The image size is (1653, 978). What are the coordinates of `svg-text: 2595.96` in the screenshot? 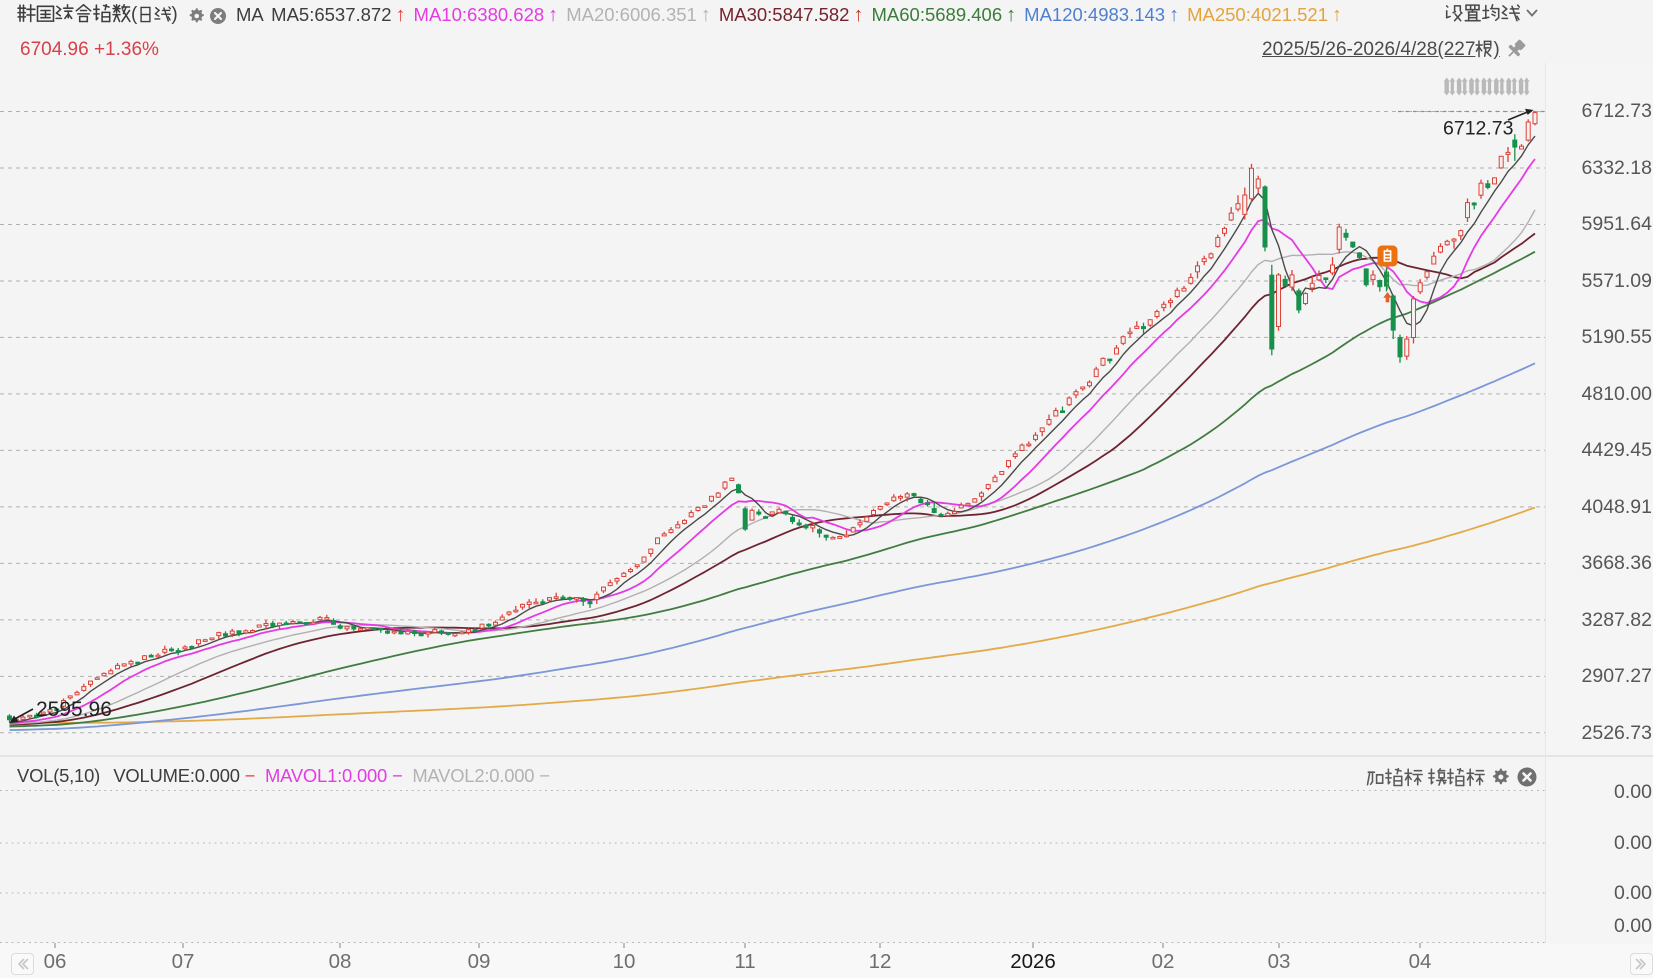 It's located at (74, 709).